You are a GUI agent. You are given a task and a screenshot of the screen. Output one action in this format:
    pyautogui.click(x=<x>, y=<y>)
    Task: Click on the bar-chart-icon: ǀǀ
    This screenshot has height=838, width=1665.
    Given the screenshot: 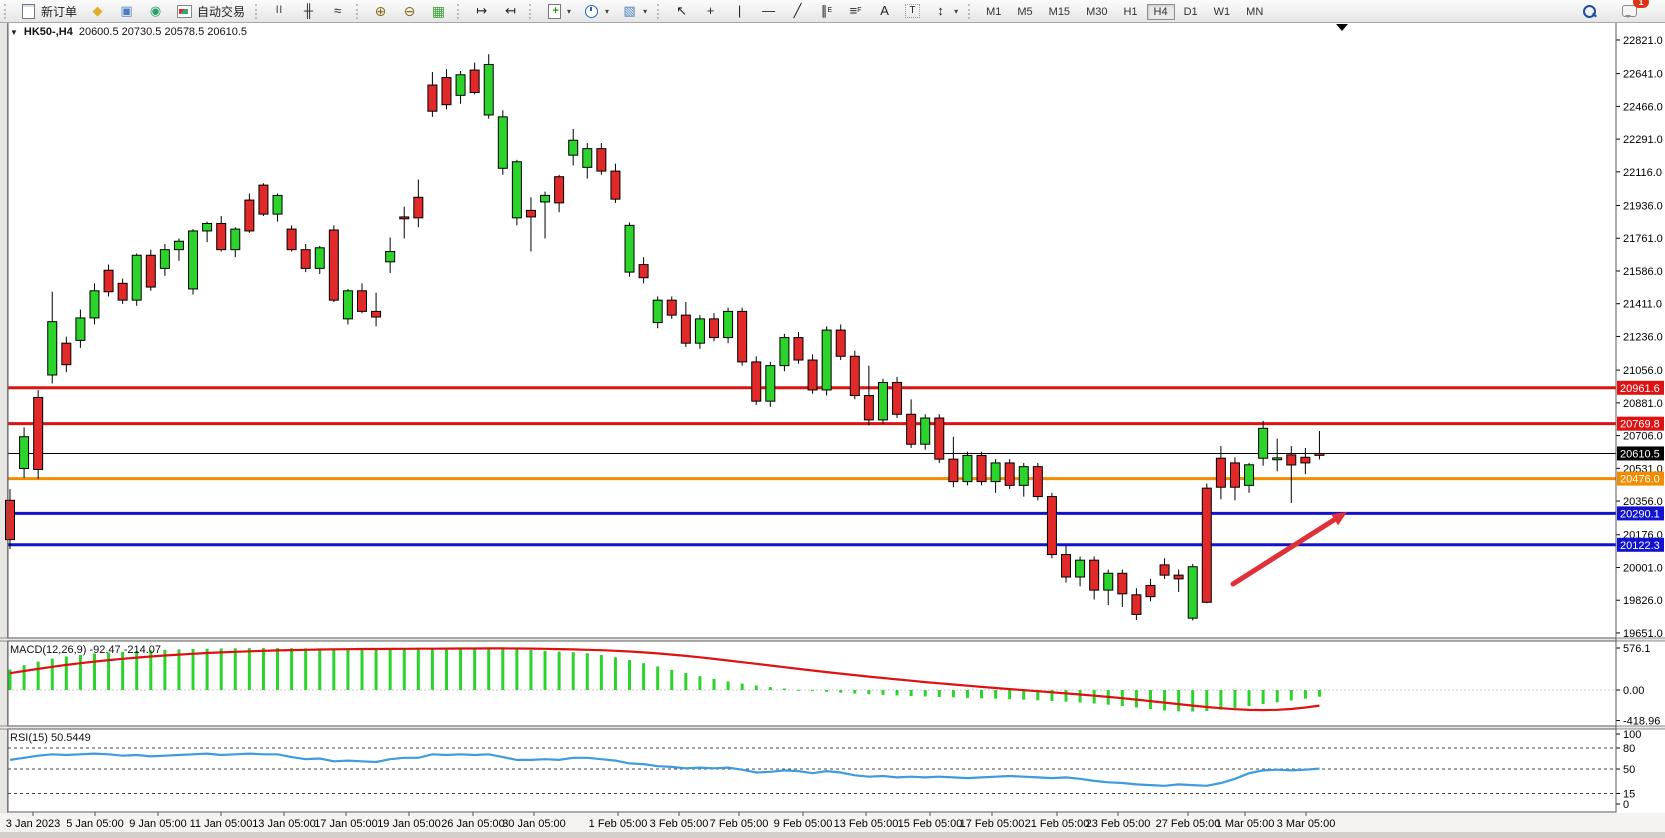 What is the action you would take?
    pyautogui.click(x=279, y=10)
    